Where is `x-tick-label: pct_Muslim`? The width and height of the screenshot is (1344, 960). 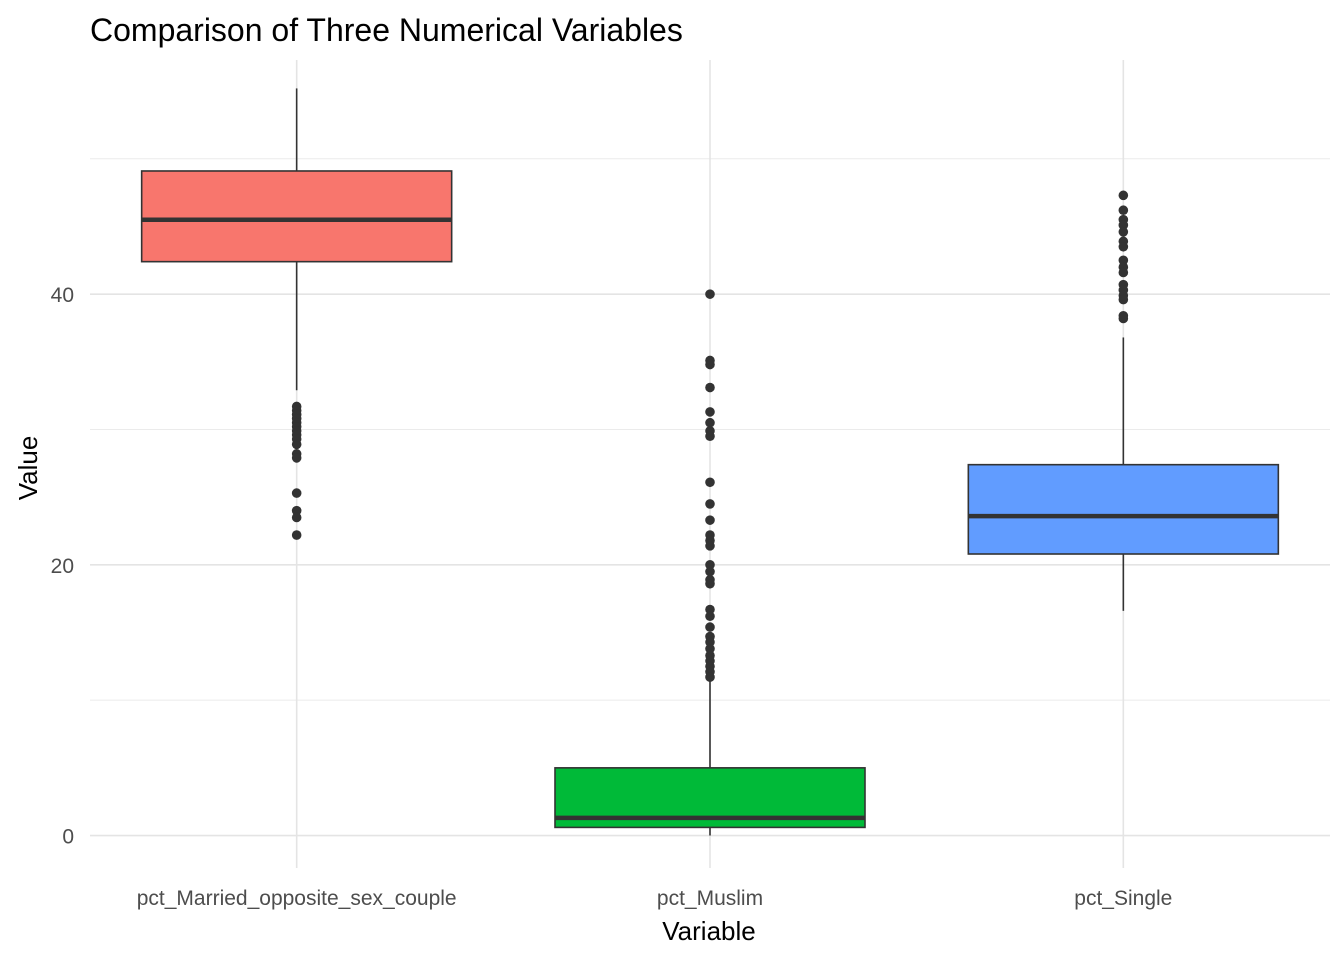
x-tick-label: pct_Muslim is located at coordinates (710, 898).